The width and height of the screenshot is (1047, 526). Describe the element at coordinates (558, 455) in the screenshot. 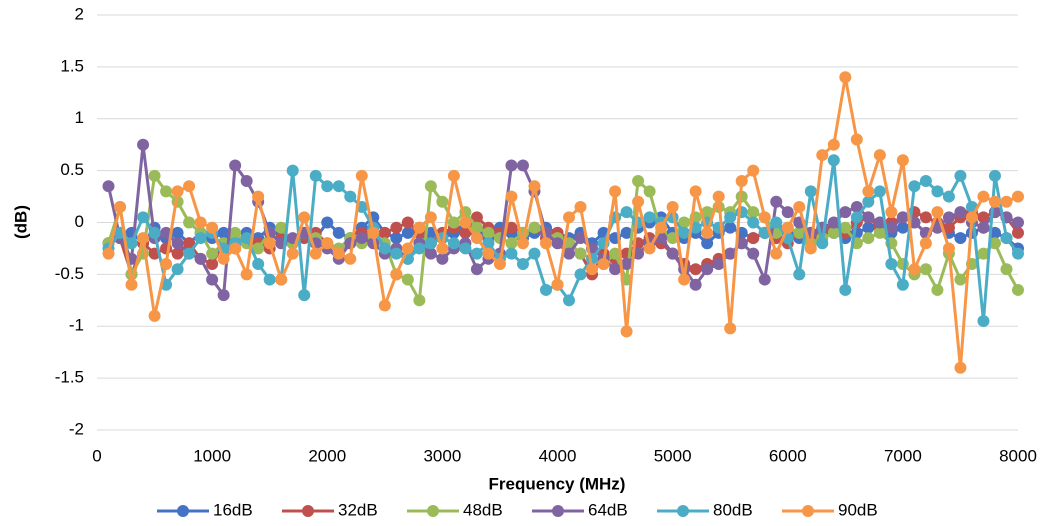

I see `x-tick-label: 4000` at that location.